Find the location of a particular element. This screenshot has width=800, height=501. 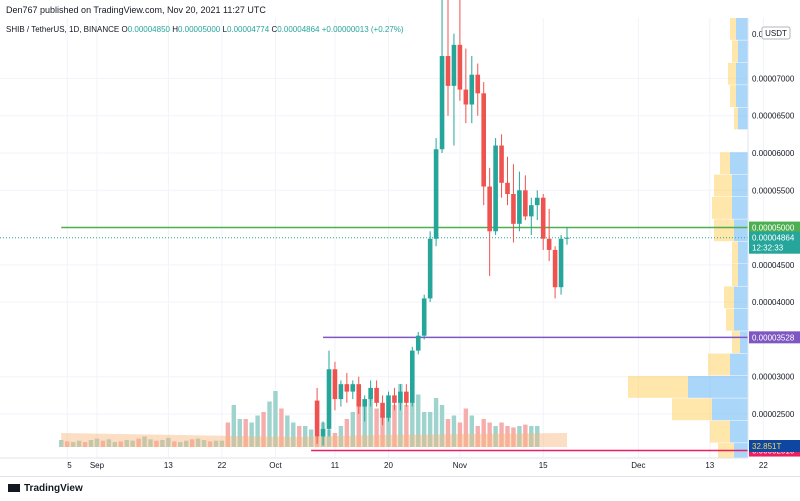

y-tick-label: 0.00005500 is located at coordinates (773, 190).